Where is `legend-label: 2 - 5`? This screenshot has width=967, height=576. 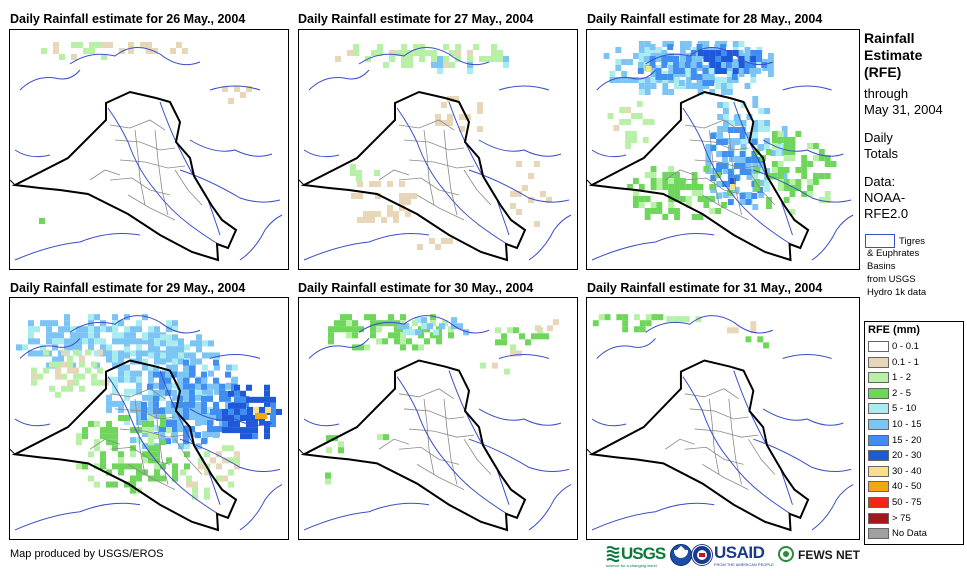 legend-label: 2 - 5 is located at coordinates (902, 393).